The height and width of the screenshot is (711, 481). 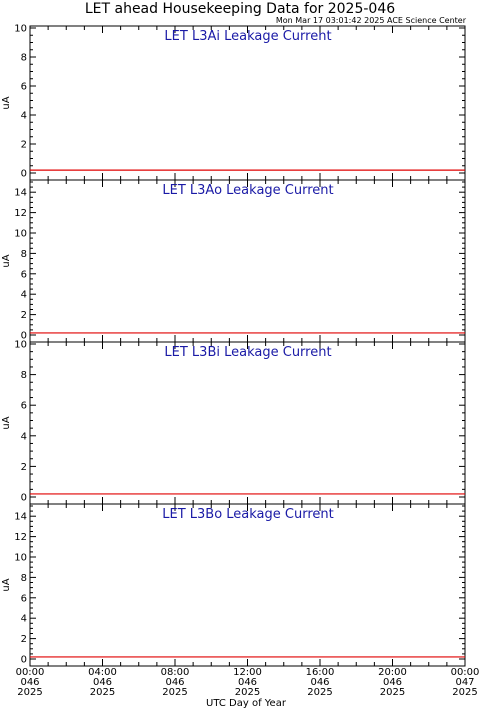 What do you see at coordinates (320, 672) in the screenshot?
I see `x-tick-time: 16:00` at bounding box center [320, 672].